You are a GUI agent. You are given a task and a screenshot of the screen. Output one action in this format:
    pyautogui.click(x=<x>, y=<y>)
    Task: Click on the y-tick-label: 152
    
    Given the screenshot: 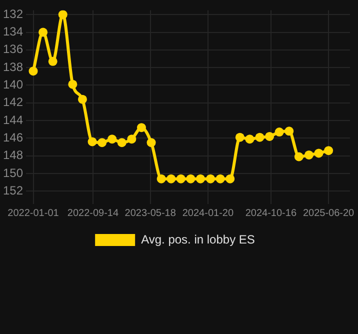 What is the action you would take?
    pyautogui.click(x=13, y=190)
    